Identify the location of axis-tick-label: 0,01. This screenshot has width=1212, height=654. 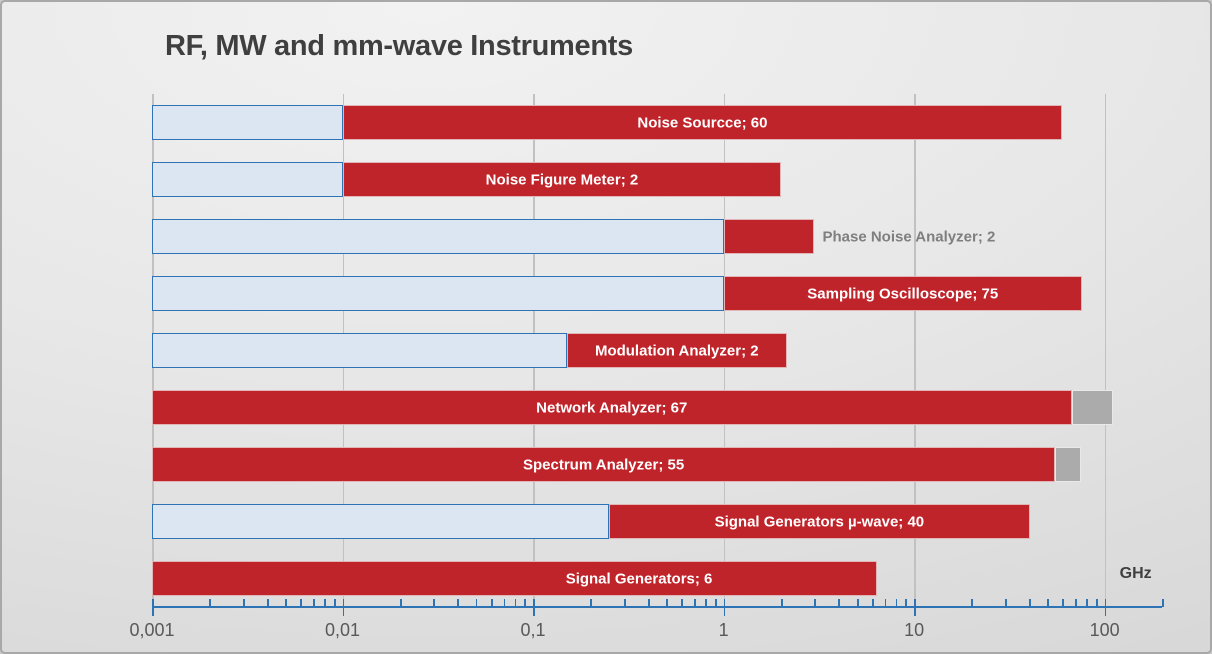
(342, 630).